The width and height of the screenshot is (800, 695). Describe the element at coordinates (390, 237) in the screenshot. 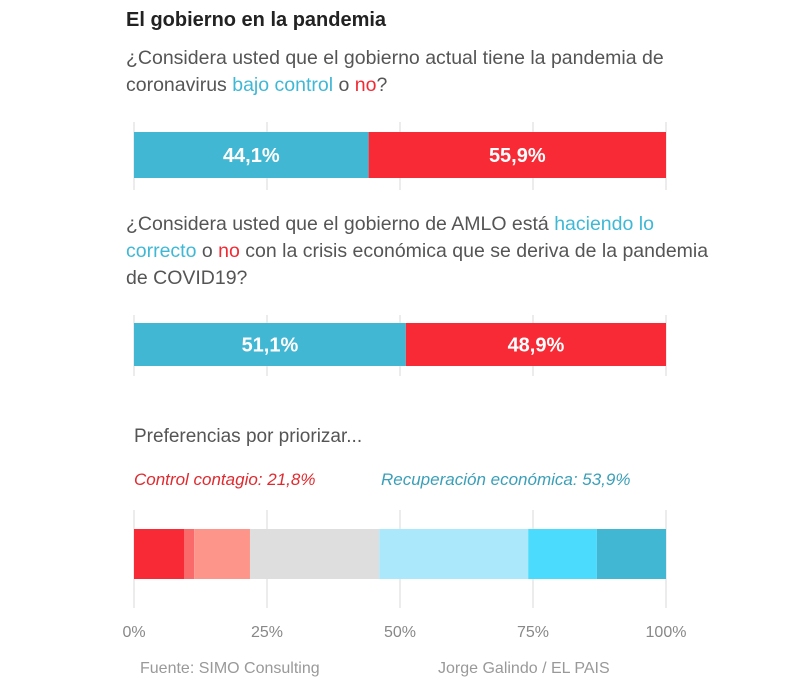

I see `question-2-blue-label: haciendo lo correcto` at that location.